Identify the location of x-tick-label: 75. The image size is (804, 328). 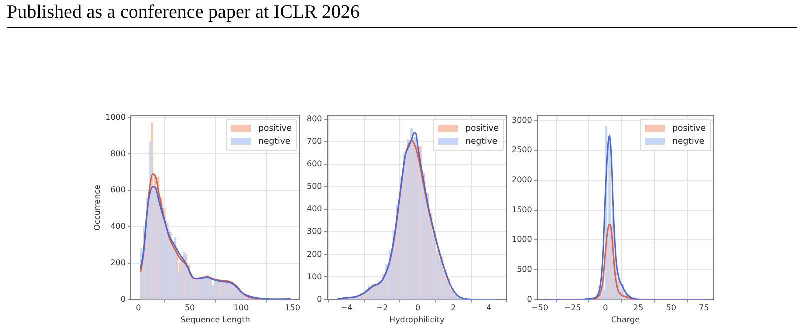
(704, 308).